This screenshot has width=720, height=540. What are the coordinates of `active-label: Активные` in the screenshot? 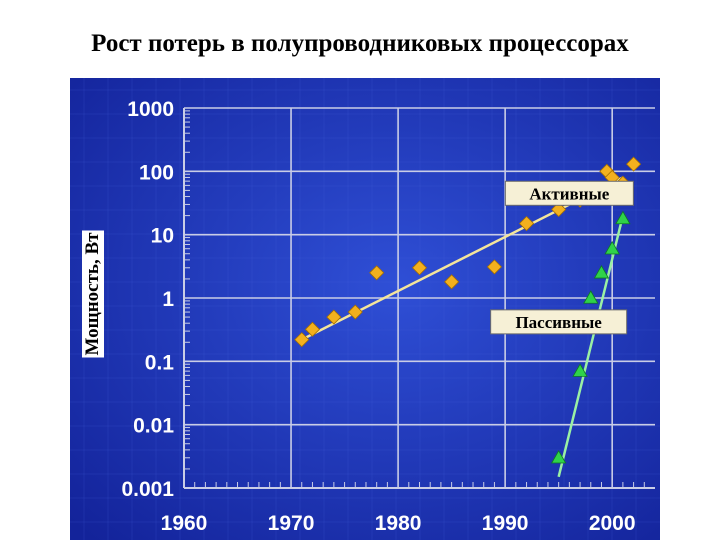 It's located at (569, 193).